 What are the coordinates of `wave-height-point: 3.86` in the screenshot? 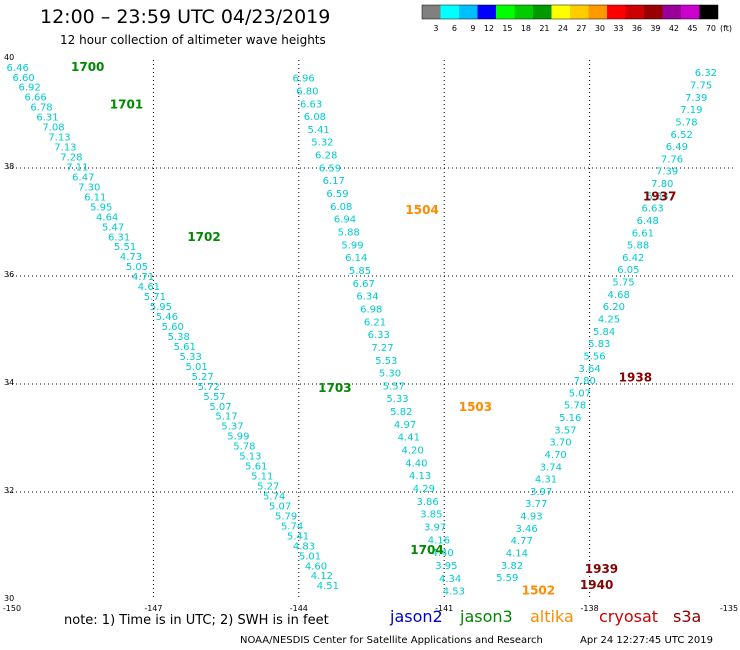 It's located at (427, 502).